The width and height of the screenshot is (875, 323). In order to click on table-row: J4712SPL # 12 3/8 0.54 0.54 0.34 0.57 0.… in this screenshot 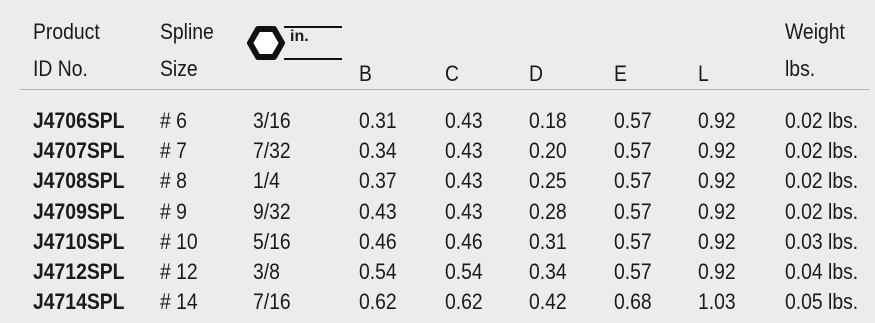, I will do `click(437, 272)`.